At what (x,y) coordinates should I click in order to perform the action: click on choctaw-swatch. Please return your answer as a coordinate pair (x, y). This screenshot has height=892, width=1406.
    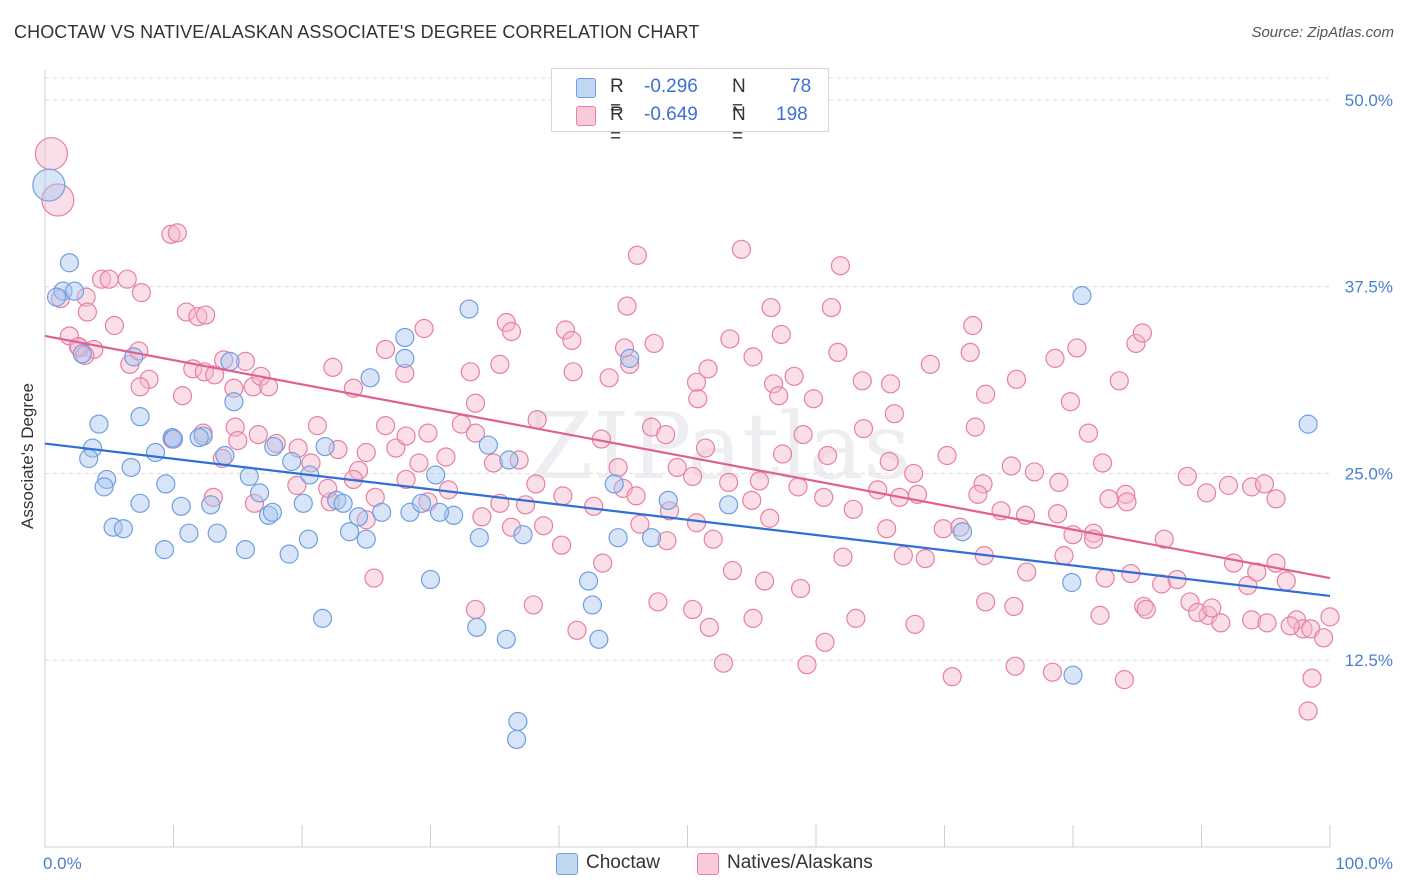
    Looking at the image, I should click on (567, 864).